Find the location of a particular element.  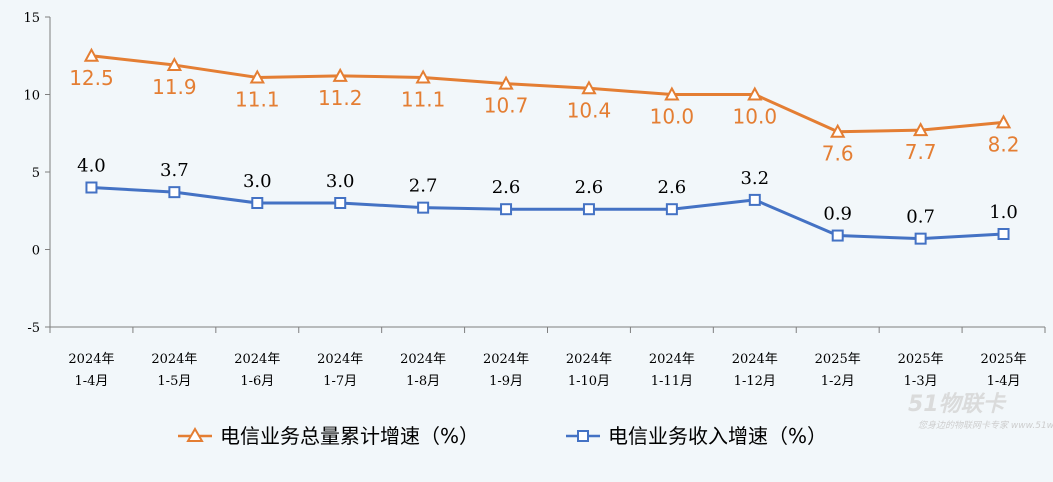

data-label: 11.9 is located at coordinates (174, 87).